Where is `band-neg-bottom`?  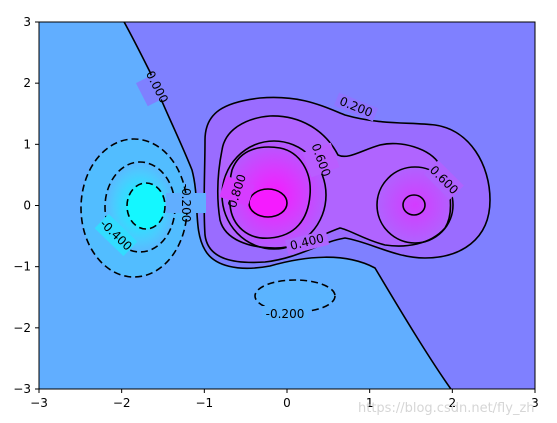
band-neg-bottom is located at coordinates (295, 296).